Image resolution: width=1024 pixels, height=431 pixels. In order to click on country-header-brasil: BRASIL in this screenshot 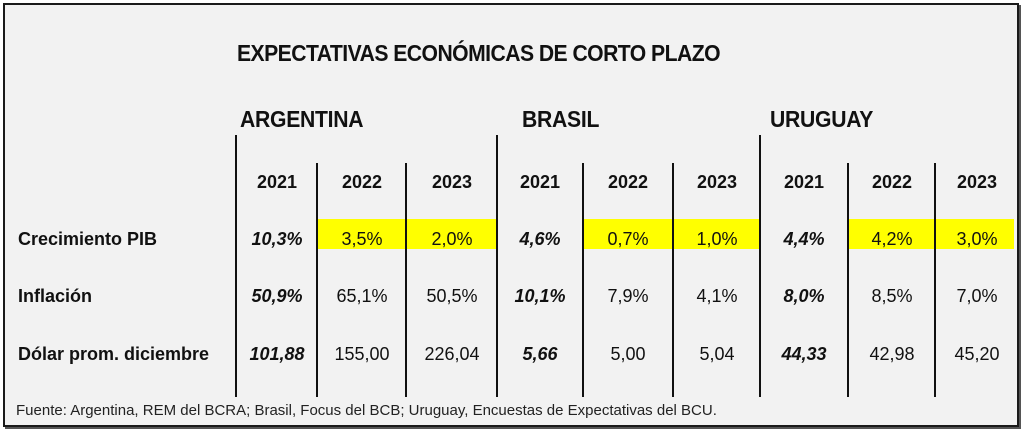, I will do `click(561, 119)`.